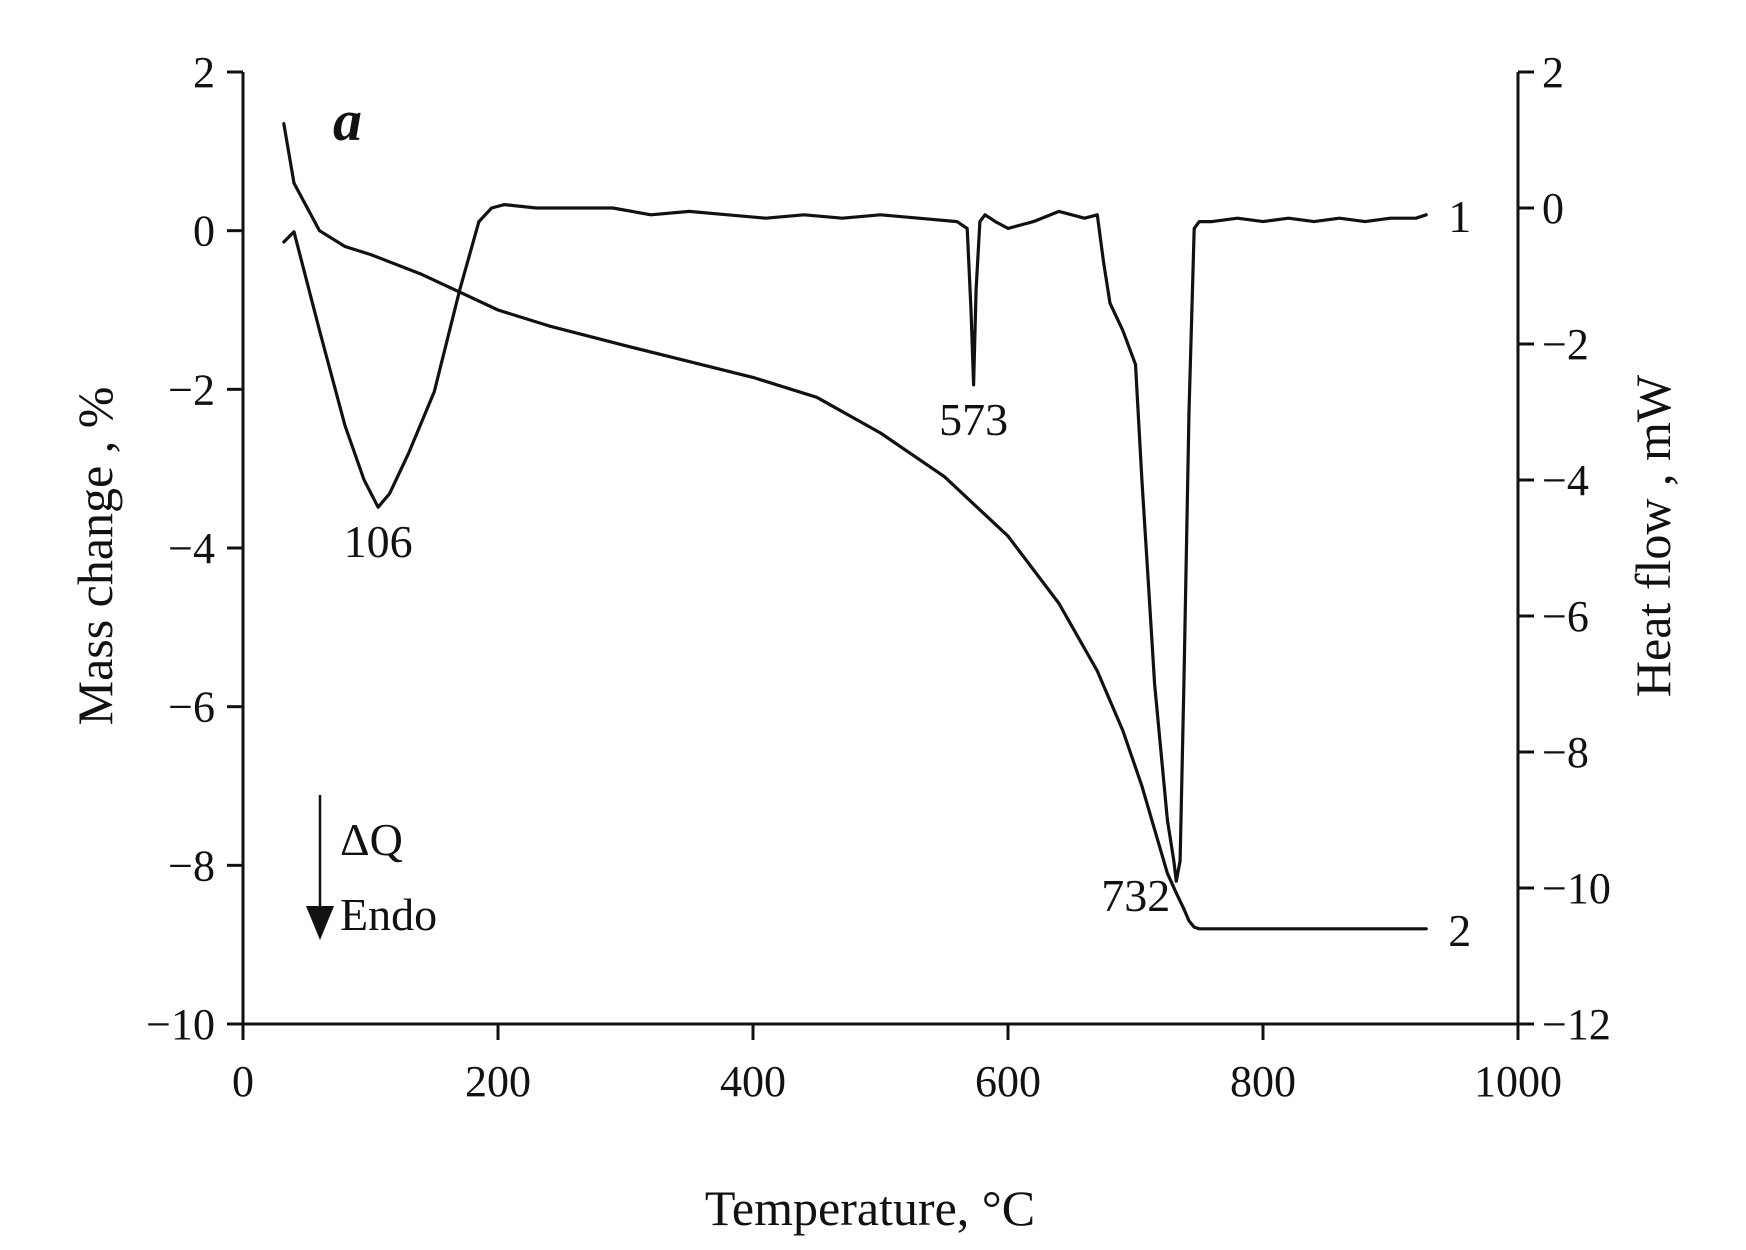 The width and height of the screenshot is (1746, 1250). I want to click on y-left-tick-label: 0, so click(204, 231).